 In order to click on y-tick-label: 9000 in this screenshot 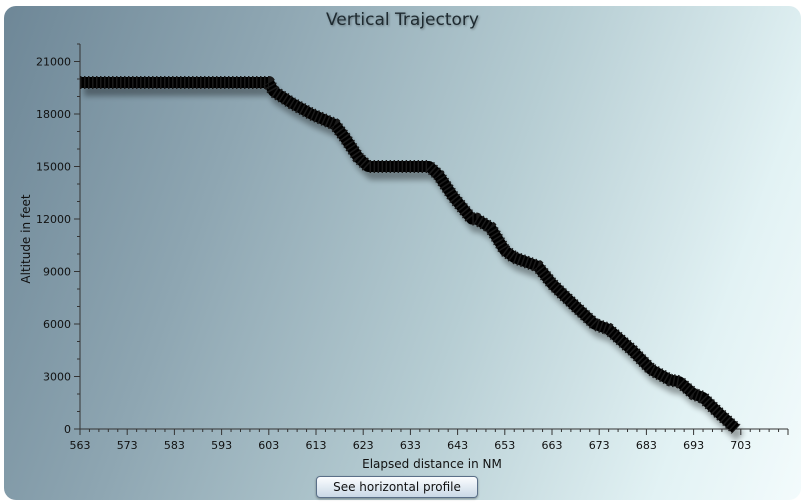, I will do `click(57, 272)`.